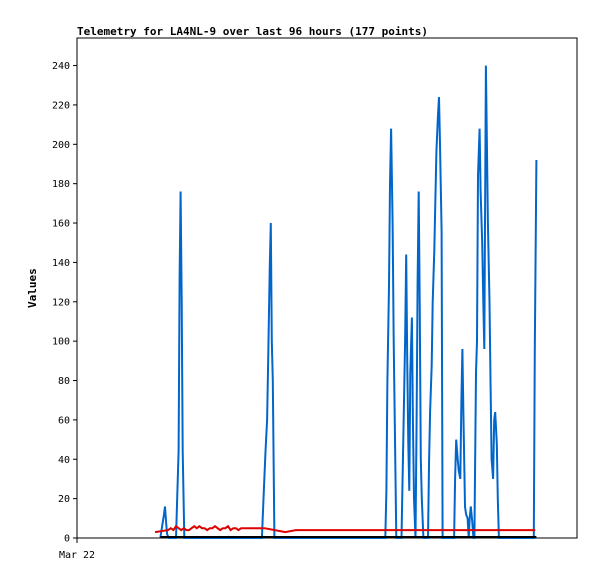  Describe the element at coordinates (61, 145) in the screenshot. I see `y-tick-label: 200` at that location.